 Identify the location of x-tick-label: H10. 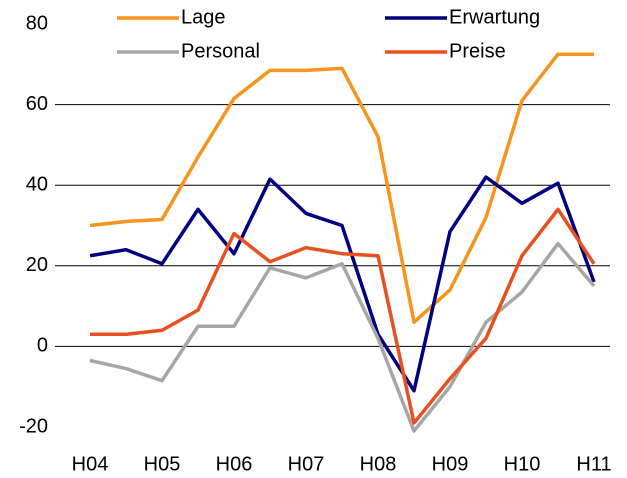
(522, 464).